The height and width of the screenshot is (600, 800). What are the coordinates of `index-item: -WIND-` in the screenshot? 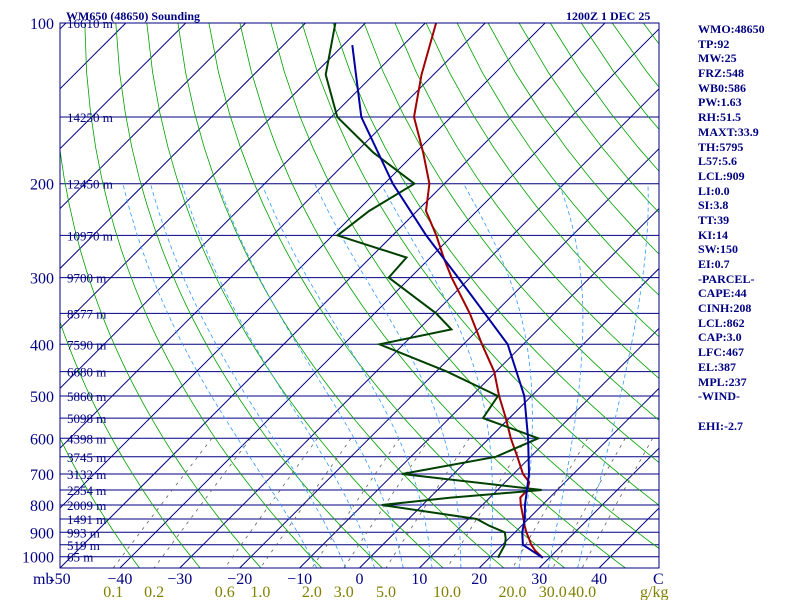 It's located at (719, 396).